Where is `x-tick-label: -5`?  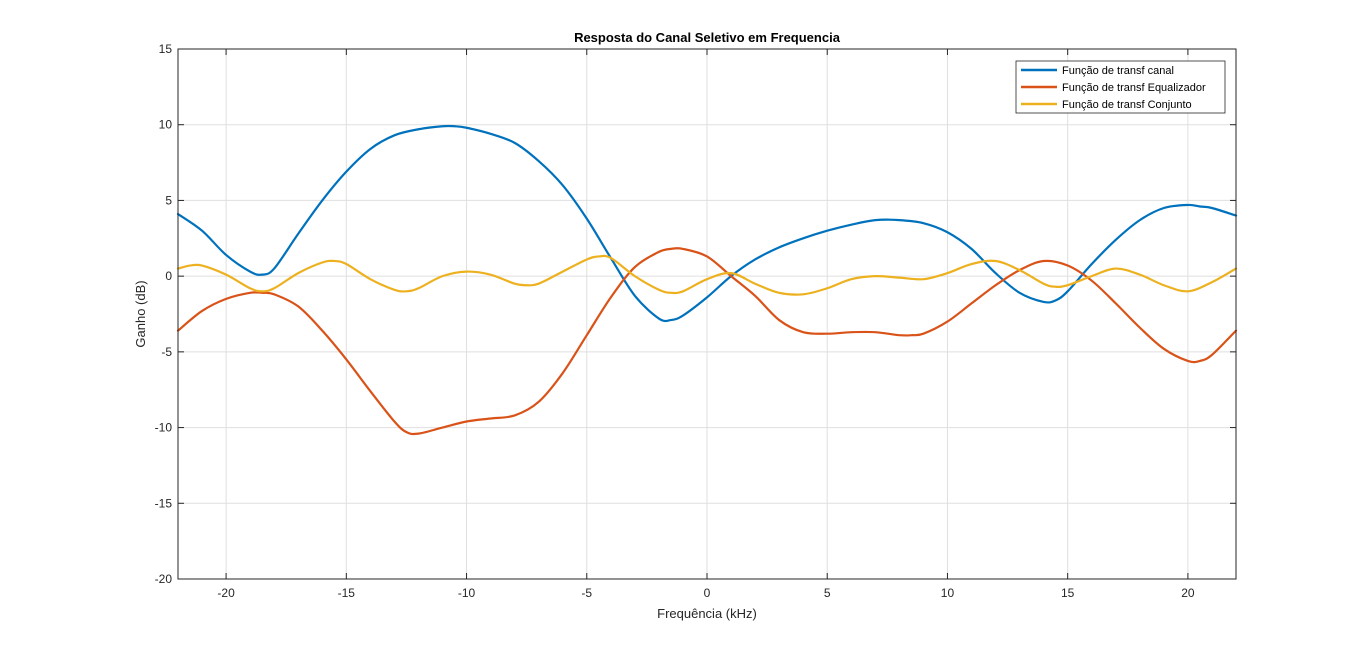
x-tick-label: -5 is located at coordinates (586, 593).